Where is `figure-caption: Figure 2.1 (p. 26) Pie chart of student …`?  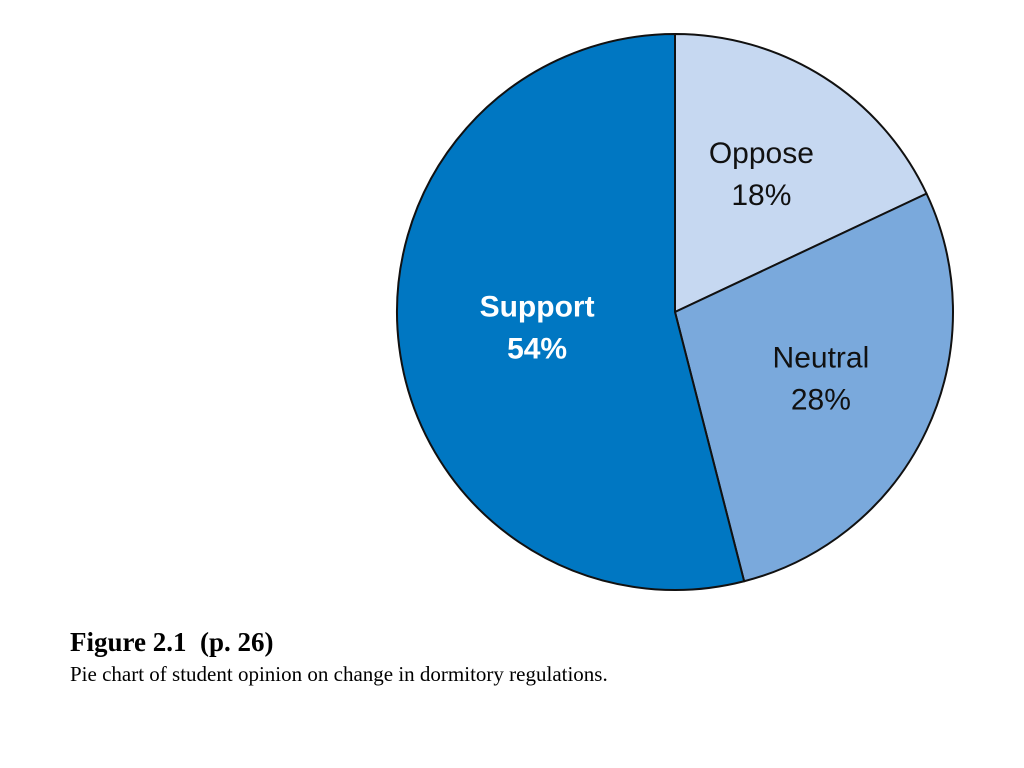
figure-caption: Figure 2.1 (p. 26) Pie chart of student … is located at coordinates (520, 656).